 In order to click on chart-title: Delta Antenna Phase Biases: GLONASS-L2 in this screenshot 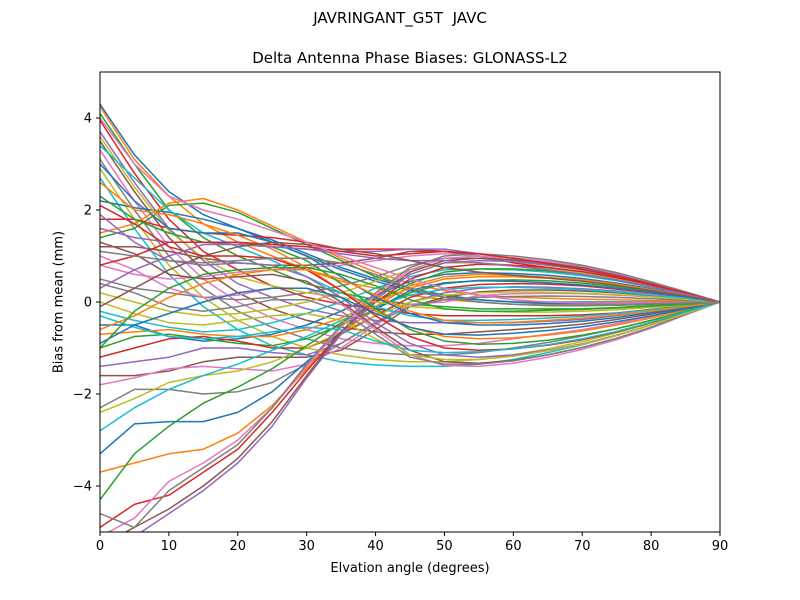, I will do `click(410, 58)`.